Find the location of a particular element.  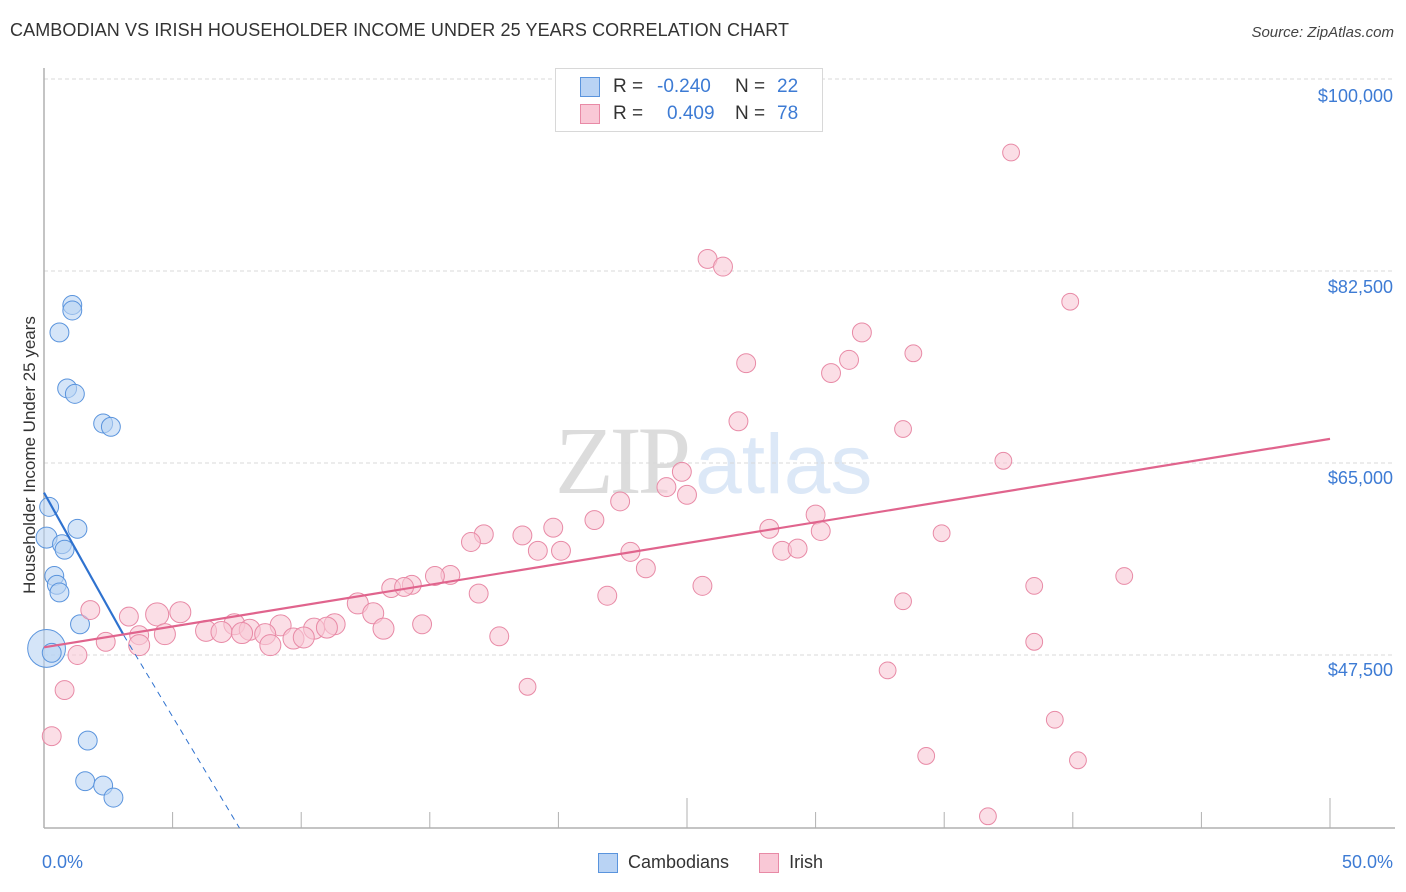

irish-legend-icon is located at coordinates (769, 862).